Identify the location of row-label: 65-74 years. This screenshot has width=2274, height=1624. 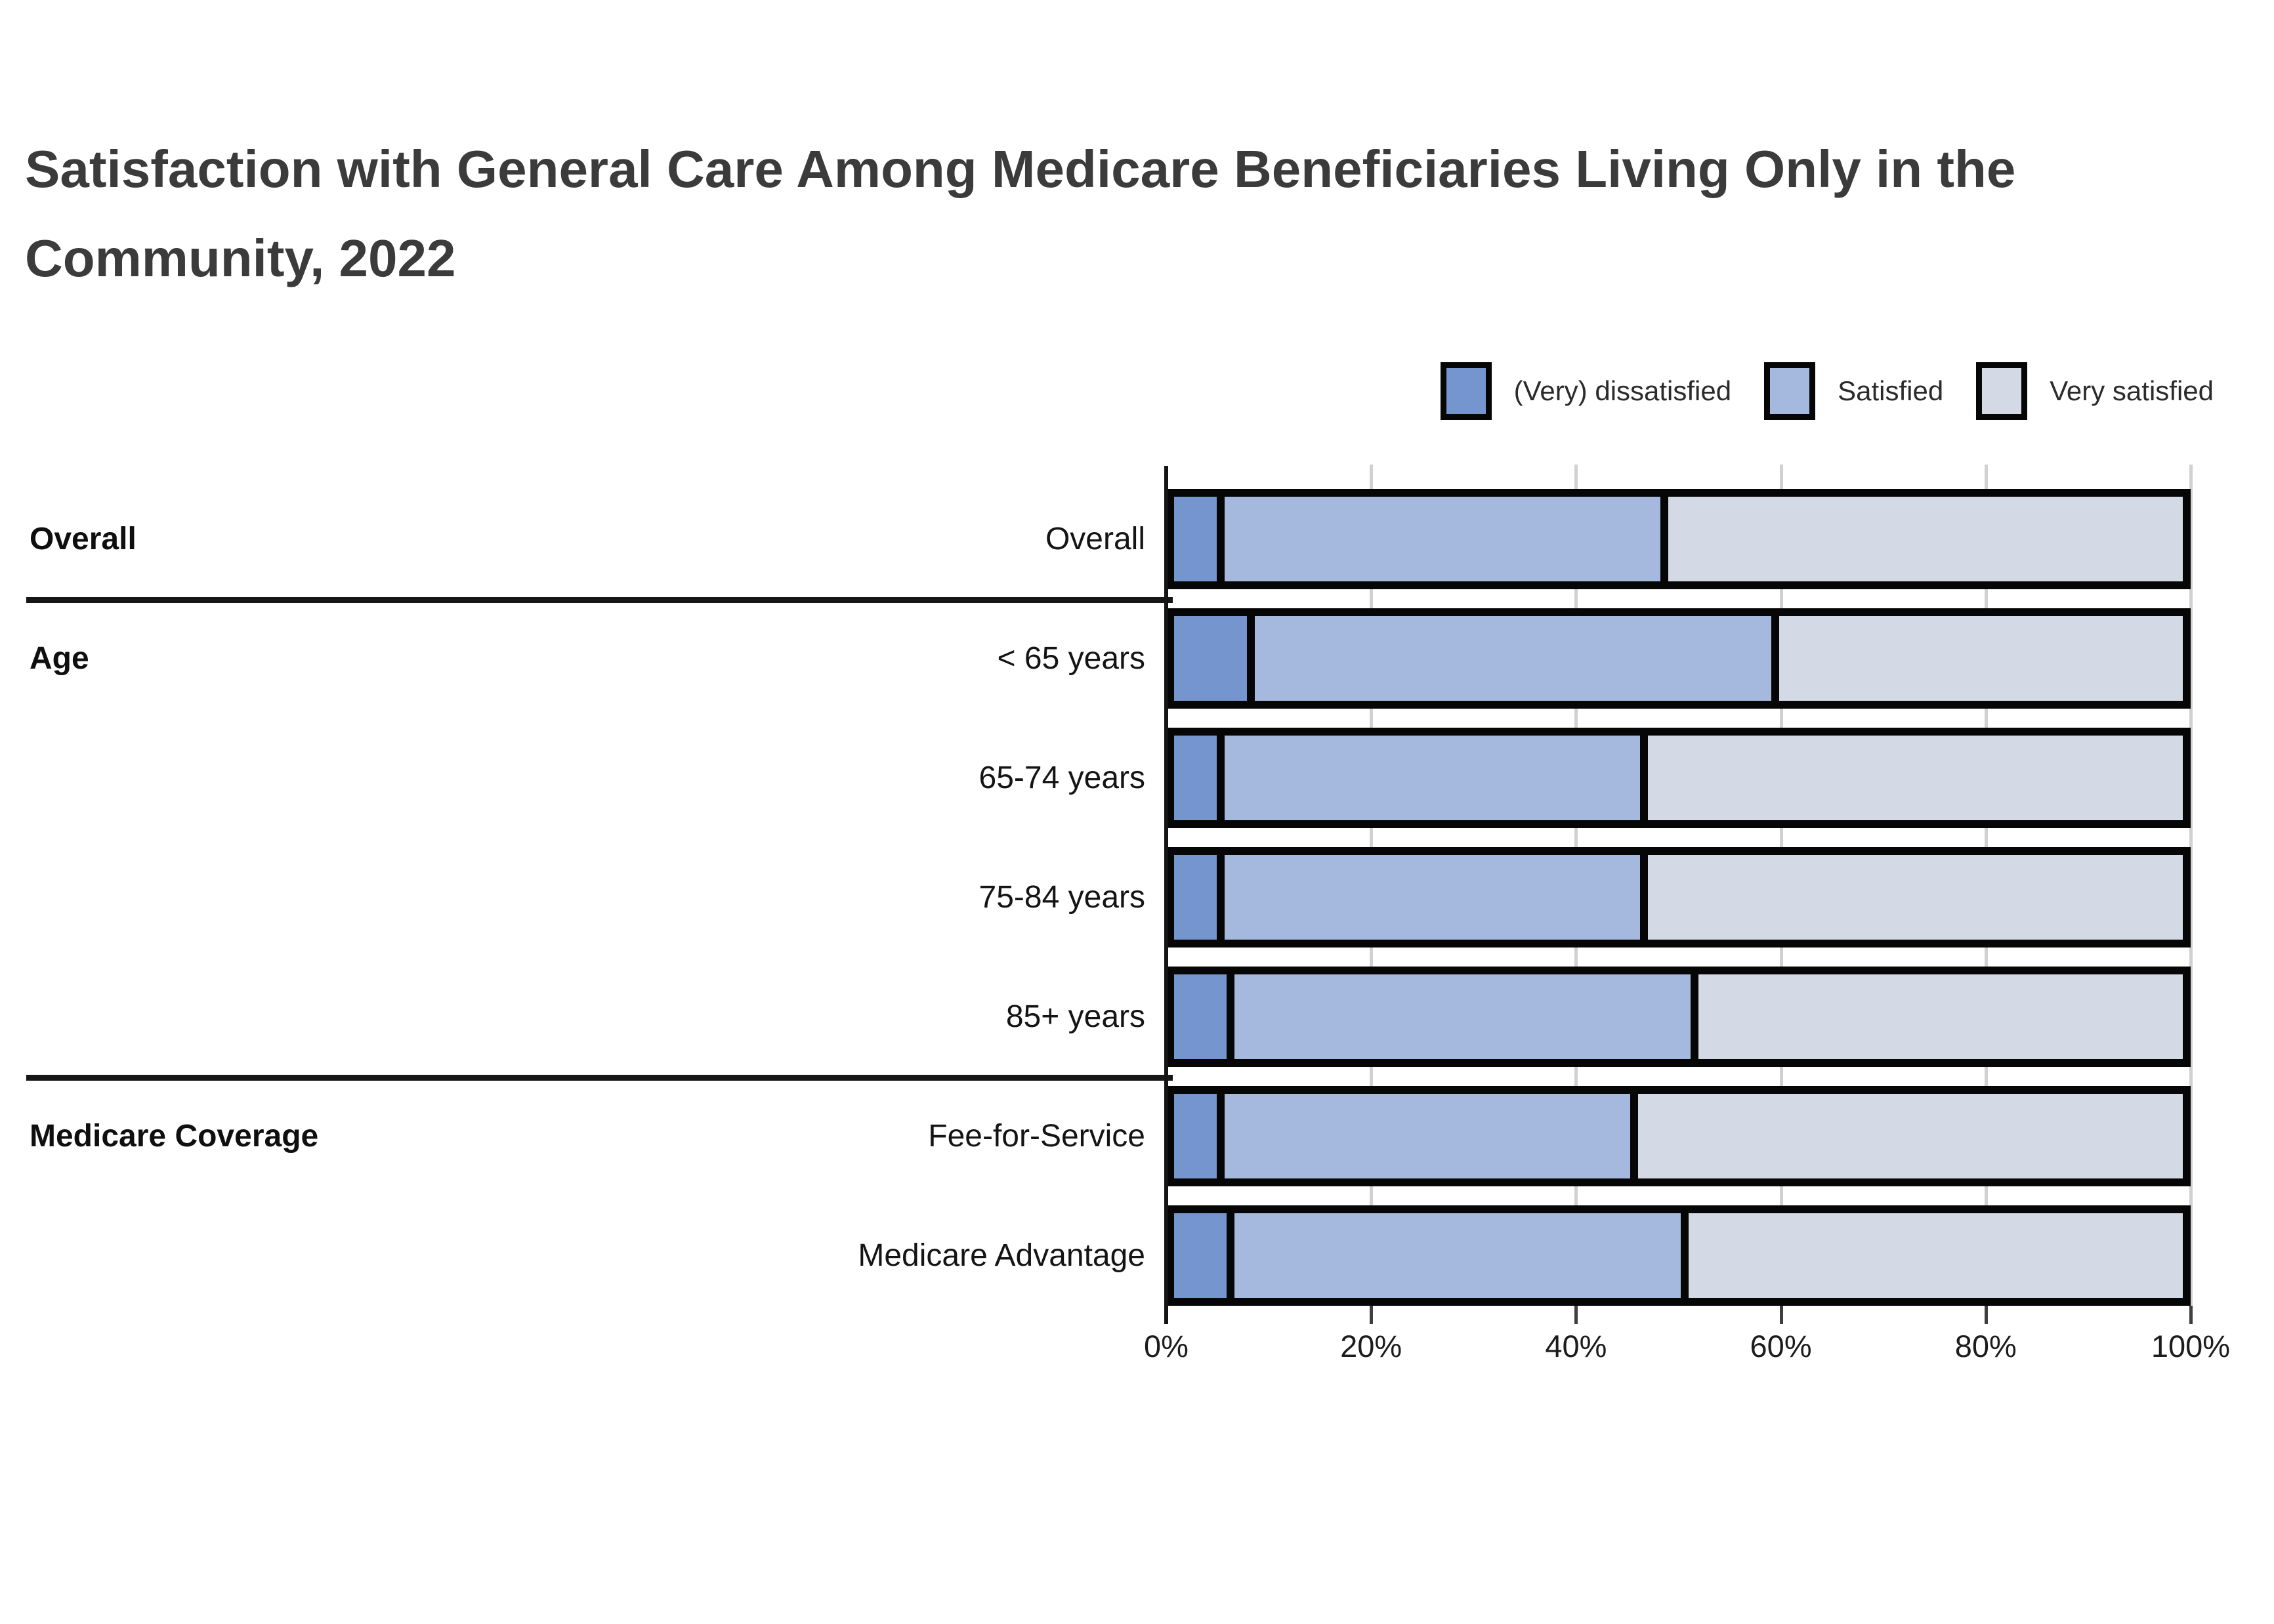
(1062, 777).